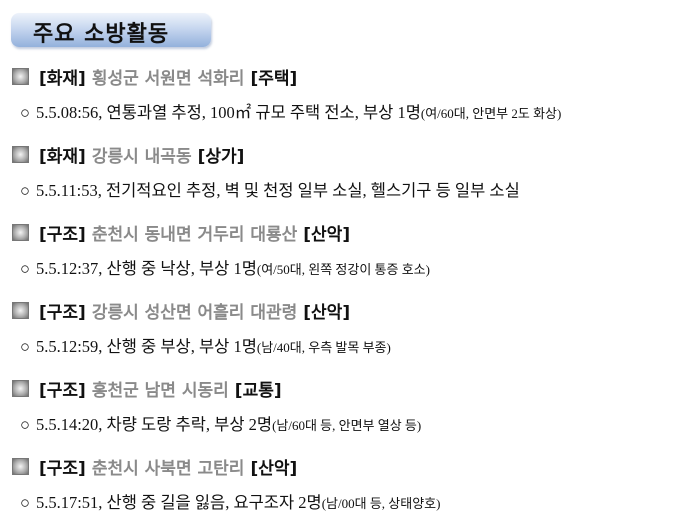  Describe the element at coordinates (381, 503) in the screenshot. I see `entry-detail-note: (남/00대 등, 상태양호)` at that location.